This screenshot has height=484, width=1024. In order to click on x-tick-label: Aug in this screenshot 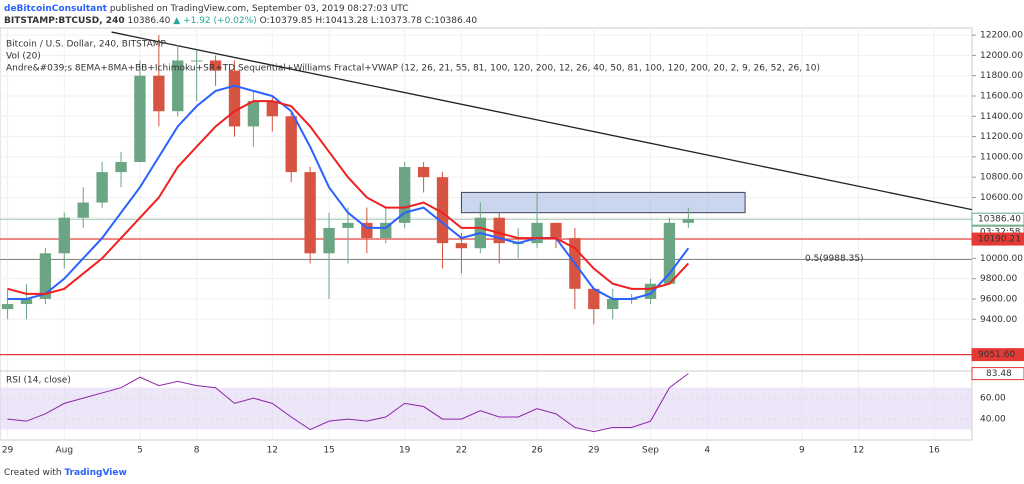, I will do `click(65, 451)`.